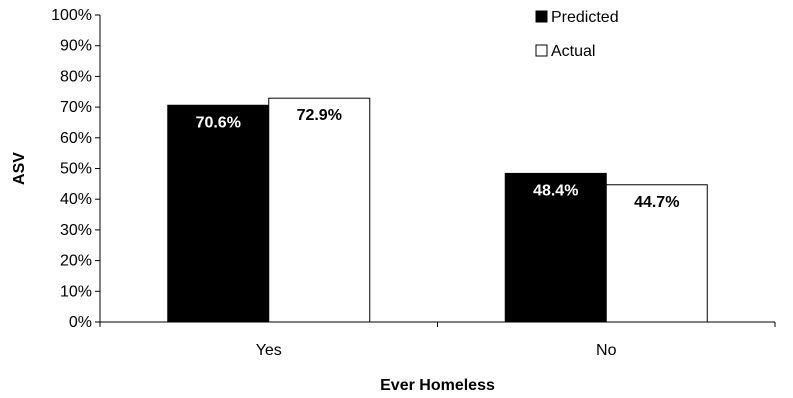 Image resolution: width=793 pixels, height=398 pixels. I want to click on y-tick-label: 50%, so click(76, 169).